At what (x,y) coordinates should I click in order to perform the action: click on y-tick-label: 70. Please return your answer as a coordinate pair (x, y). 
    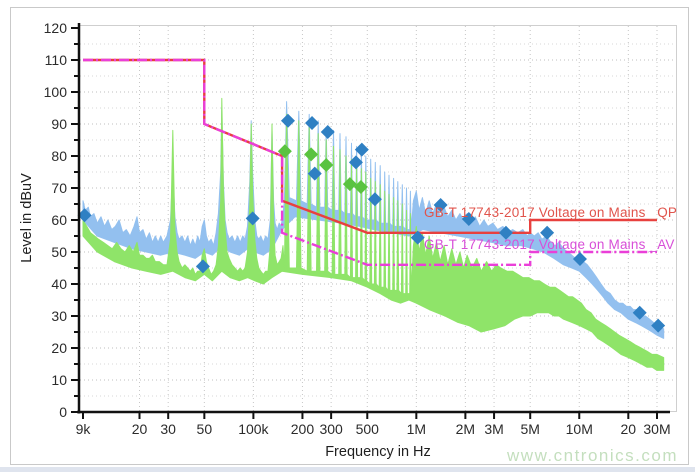
    Looking at the image, I should click on (59, 188).